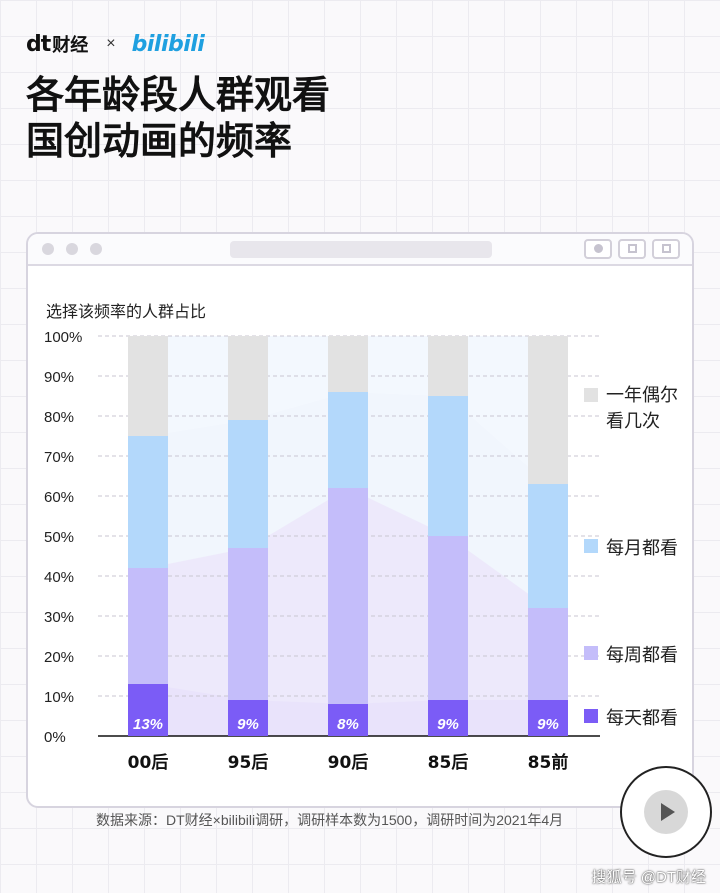 The width and height of the screenshot is (720, 893). I want to click on address-bar, so click(361, 249).